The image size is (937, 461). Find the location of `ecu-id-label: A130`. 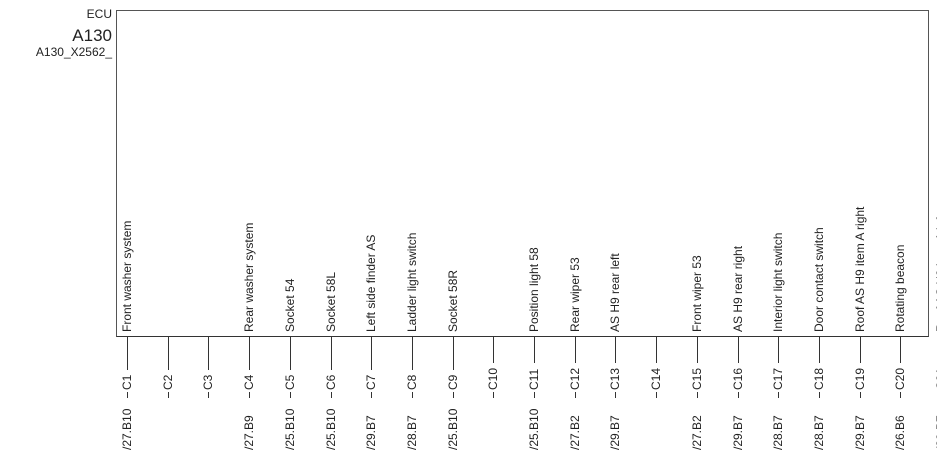

ecu-id-label: A130 is located at coordinates (92, 35).